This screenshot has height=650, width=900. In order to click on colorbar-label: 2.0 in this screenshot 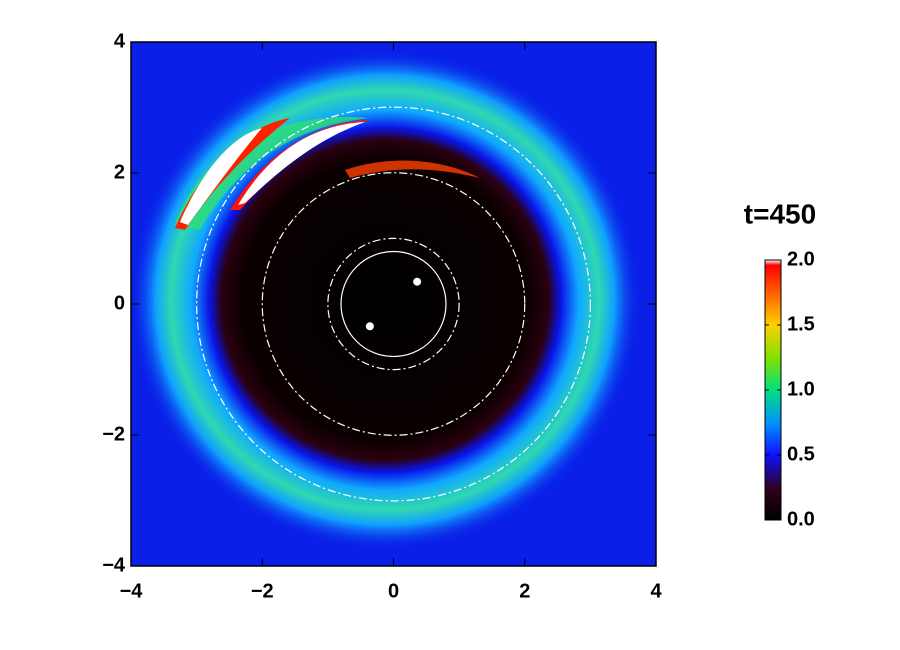, I will do `click(801, 259)`.